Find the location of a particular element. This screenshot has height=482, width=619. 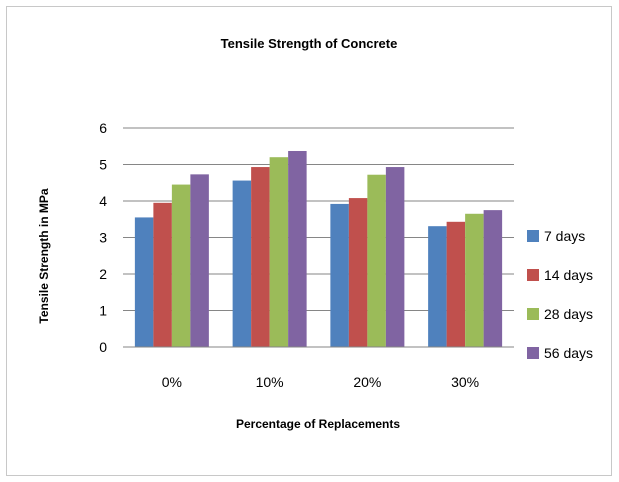

y-axis-ticks: 0 1 2 3 4 5 6 is located at coordinates (103, 237).